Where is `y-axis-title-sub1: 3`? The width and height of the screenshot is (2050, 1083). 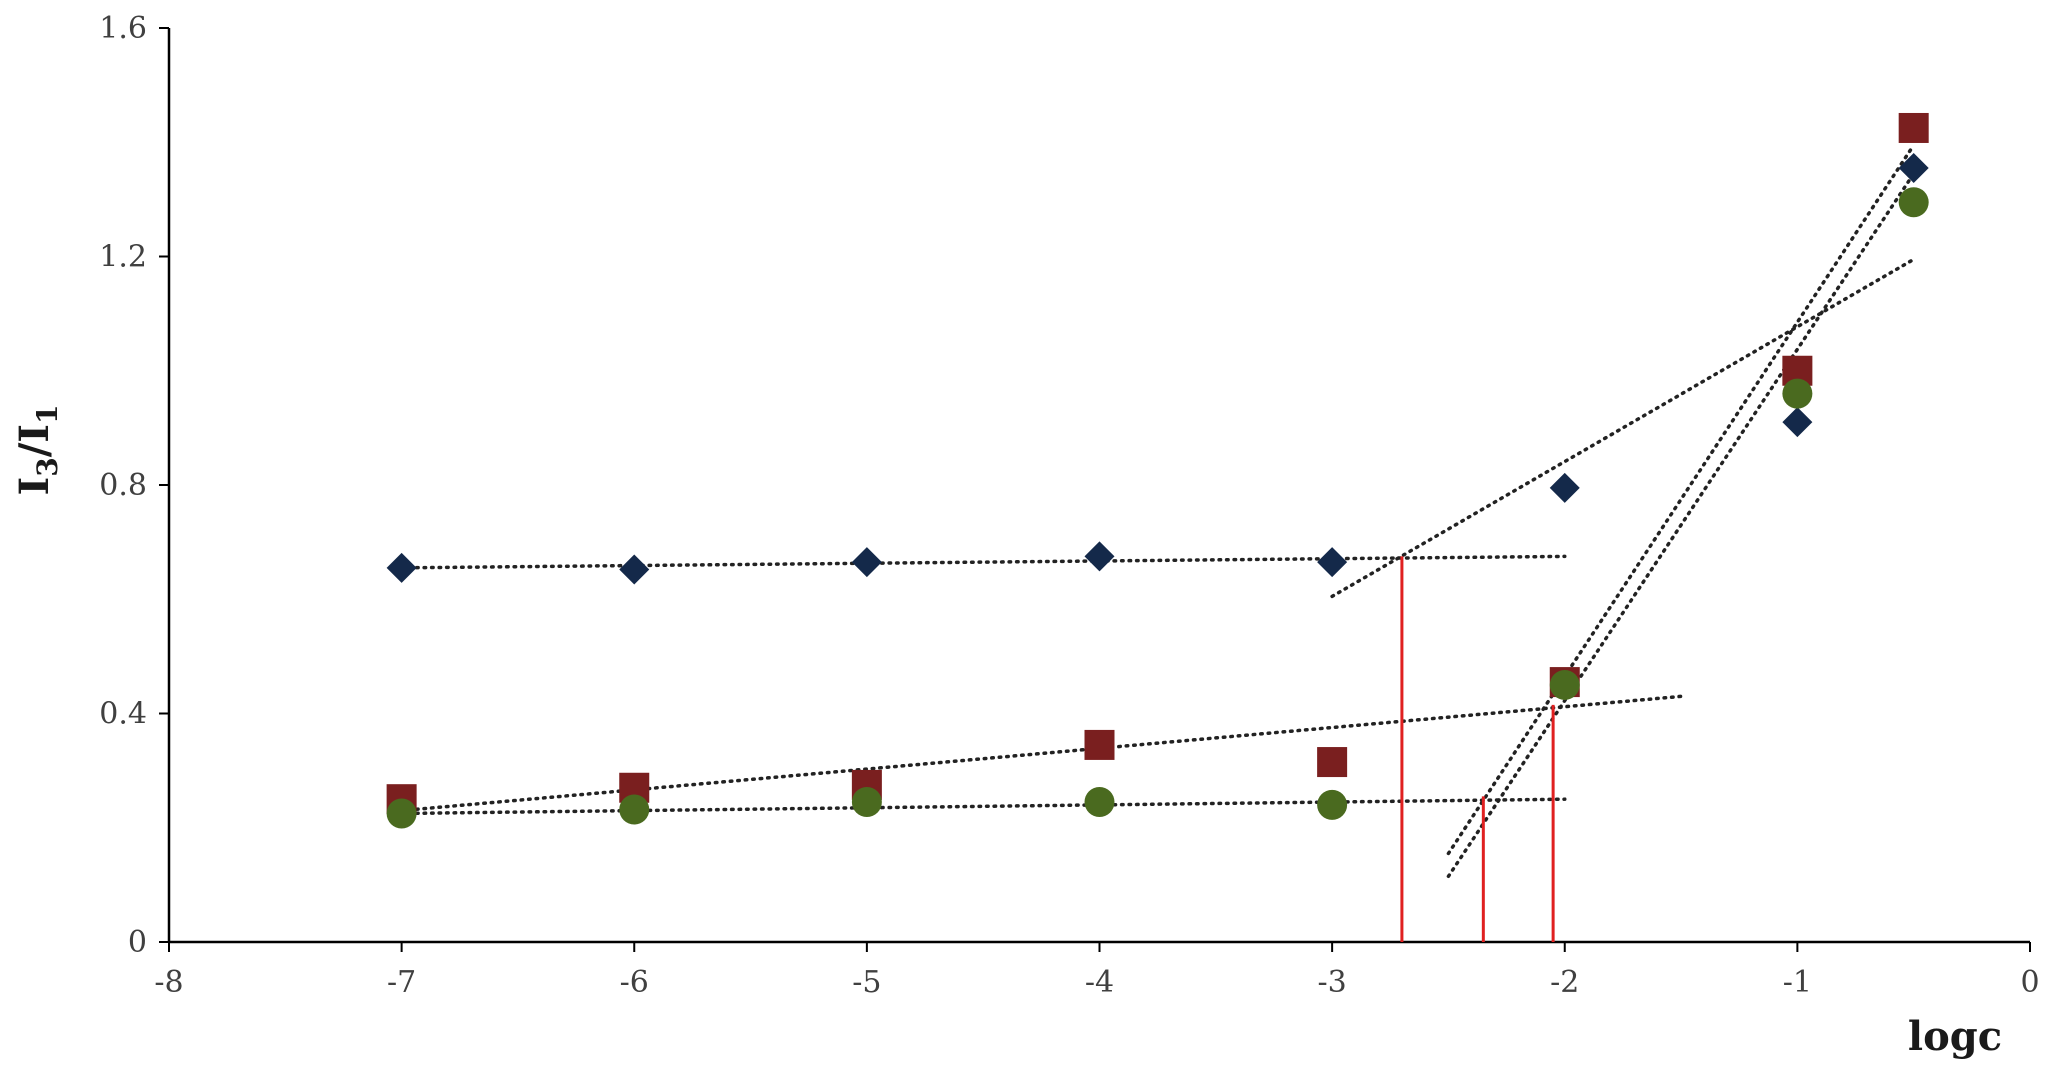
y-axis-title-sub1: 3 is located at coordinates (47, 466).